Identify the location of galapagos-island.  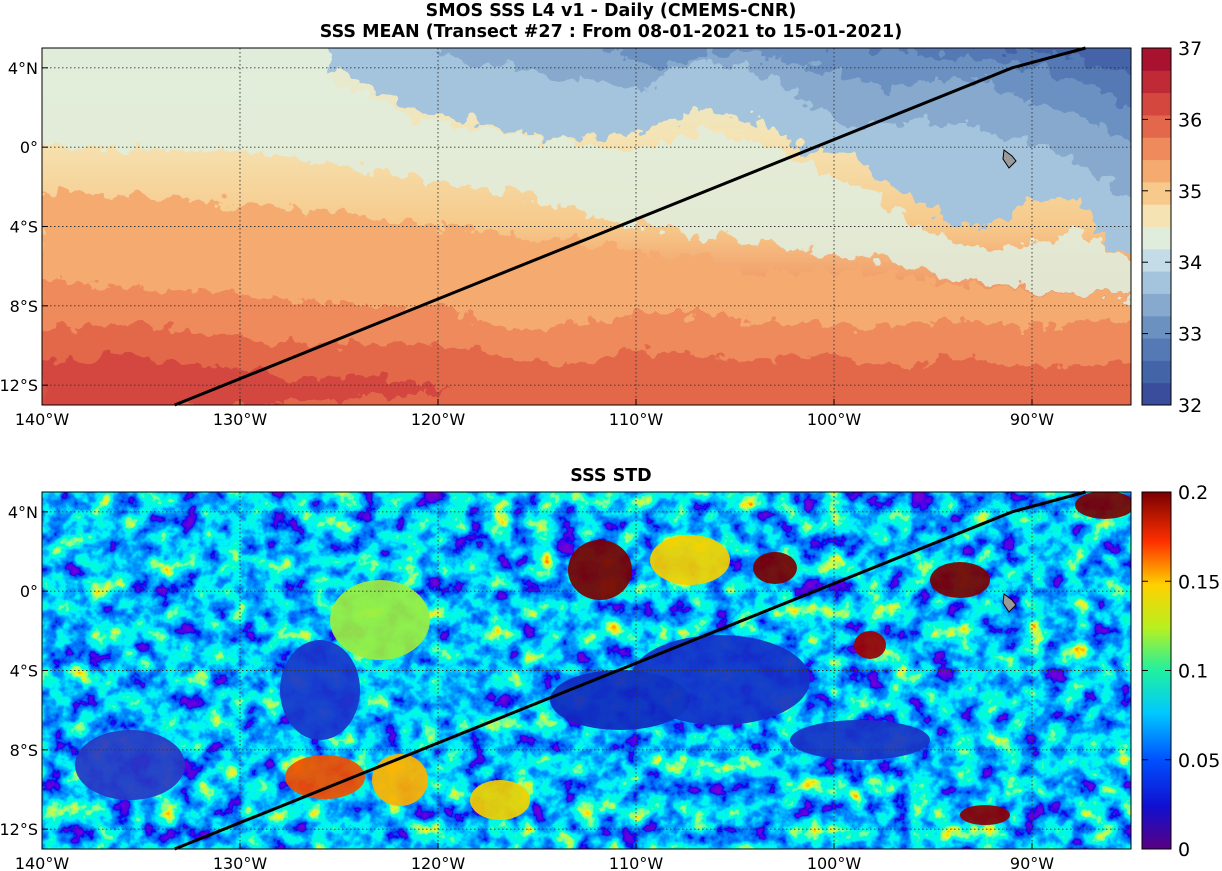
(1009, 159).